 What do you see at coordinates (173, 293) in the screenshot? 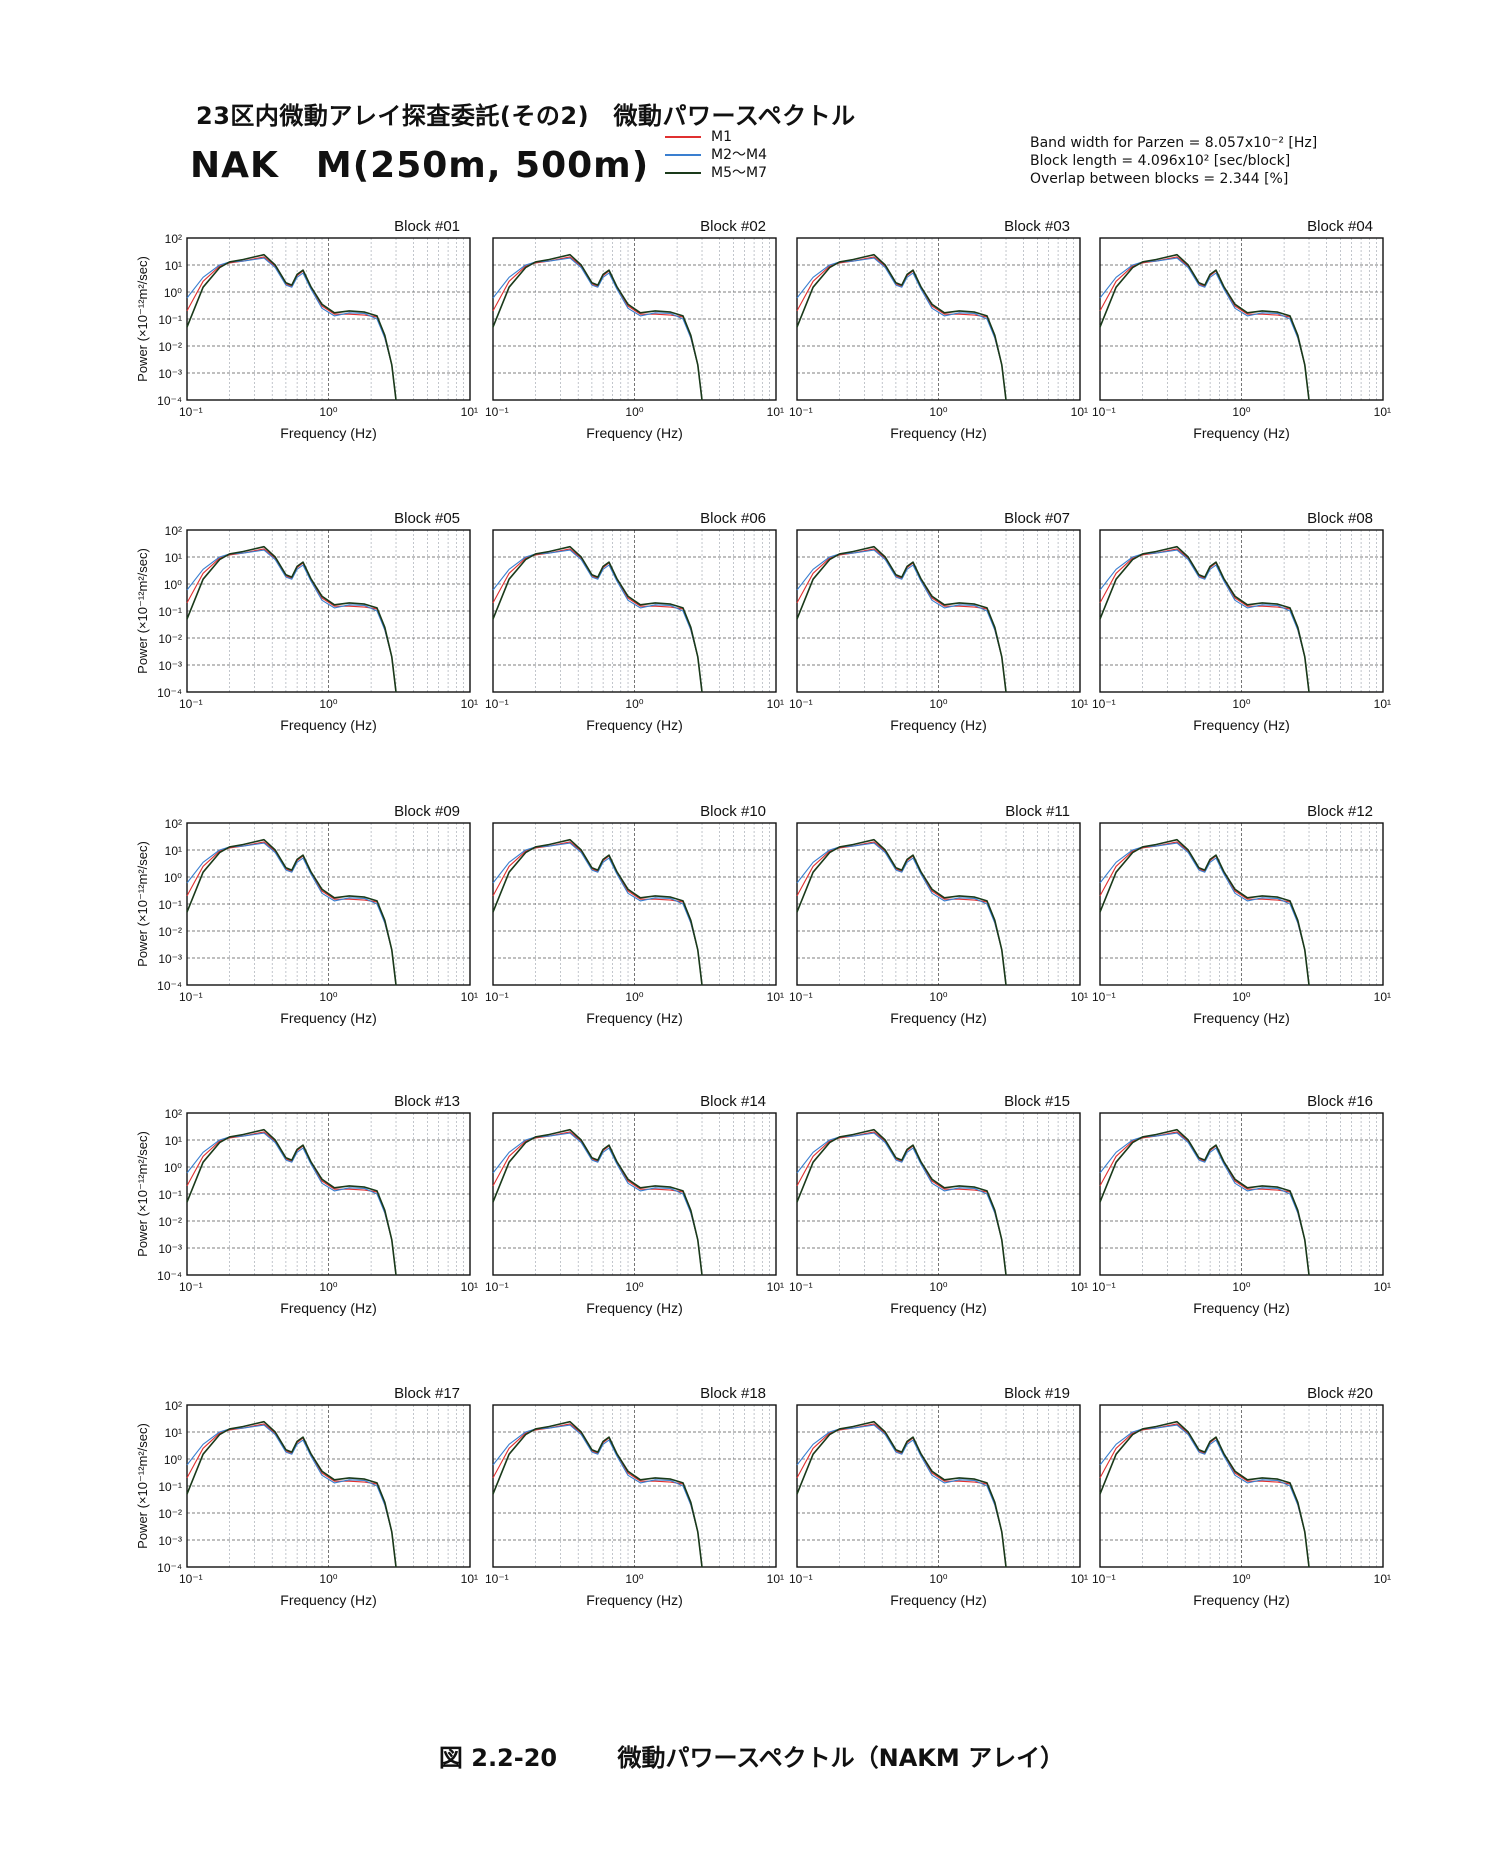
I see `y-tick-label: 10⁰` at bounding box center [173, 293].